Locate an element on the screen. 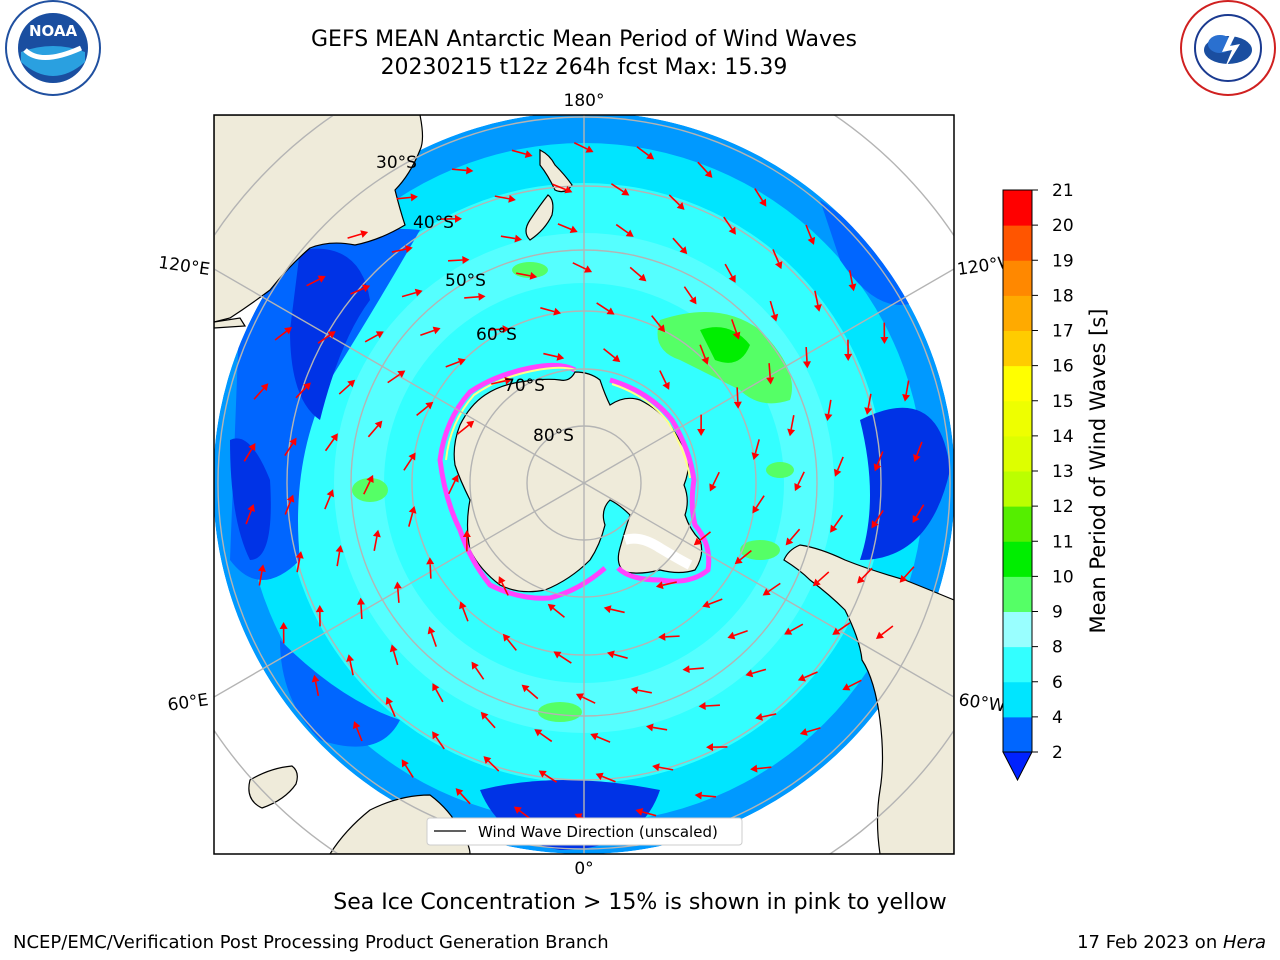 The image size is (1280, 960). colorbar-label: Mean Period of Wind Waves [s] is located at coordinates (1098, 471).